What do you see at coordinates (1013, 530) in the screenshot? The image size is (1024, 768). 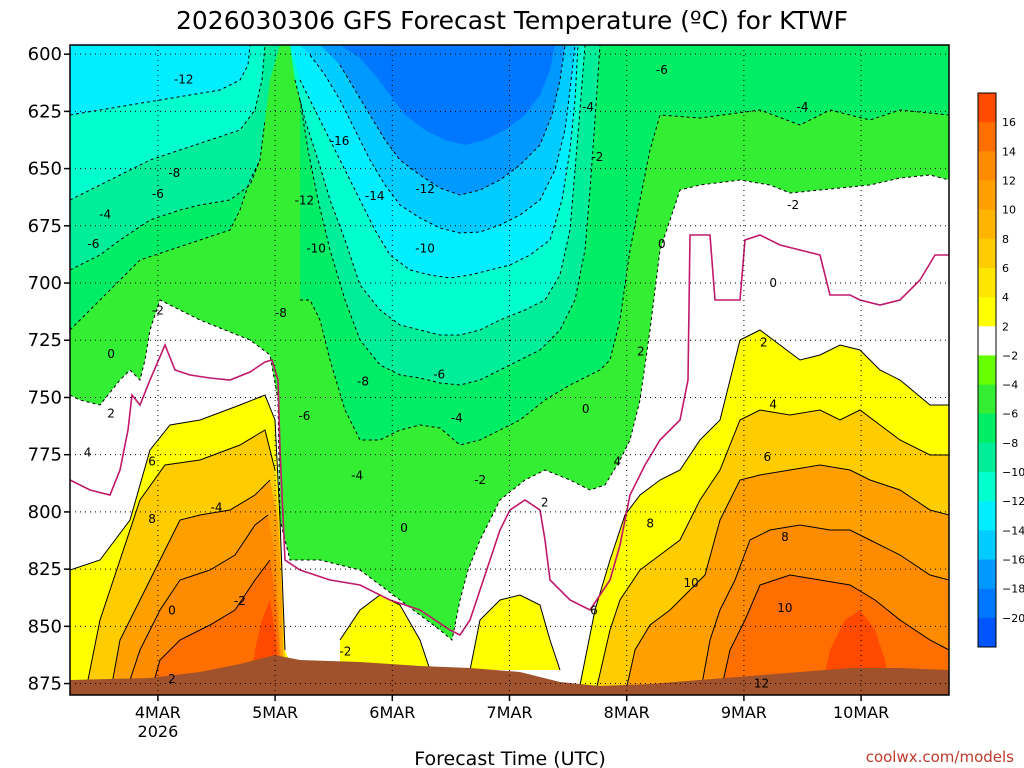 I see `colorbar-tick-label: −14` at bounding box center [1013, 530].